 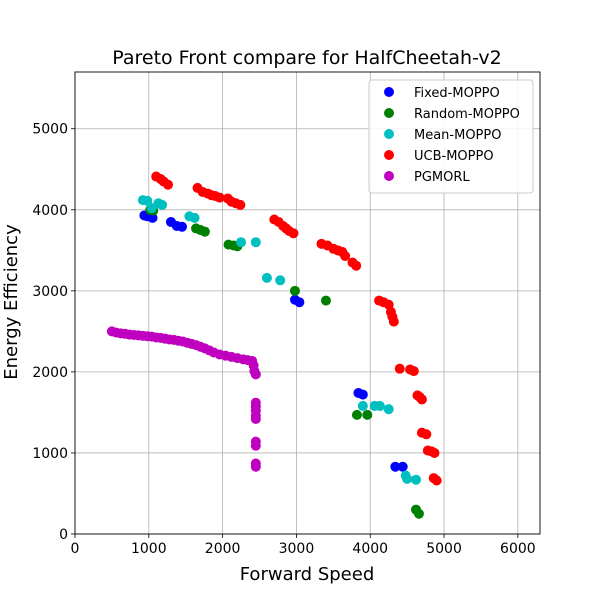 I want to click on series-pgmorl, so click(x=183, y=399).